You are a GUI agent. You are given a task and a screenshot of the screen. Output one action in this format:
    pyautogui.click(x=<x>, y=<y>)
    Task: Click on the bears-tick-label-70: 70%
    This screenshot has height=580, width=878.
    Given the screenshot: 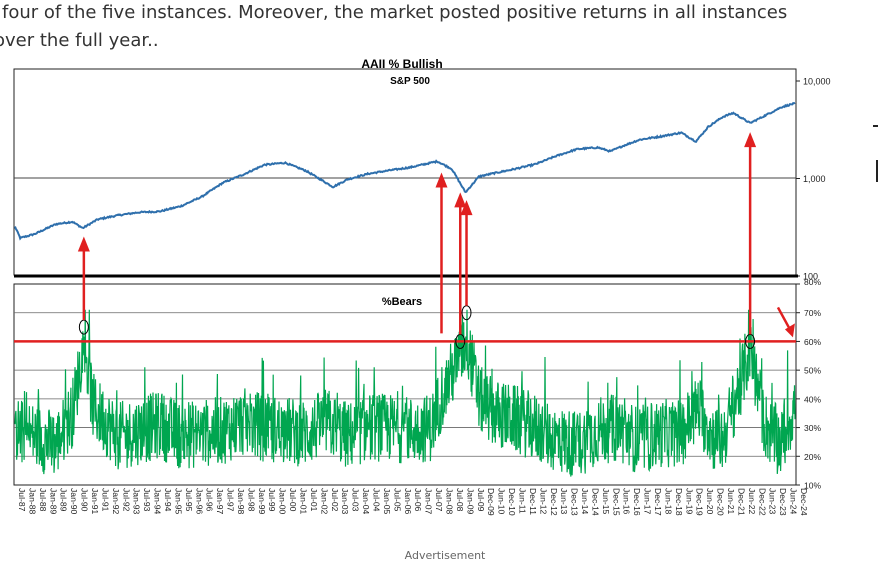 What is the action you would take?
    pyautogui.click(x=812, y=313)
    